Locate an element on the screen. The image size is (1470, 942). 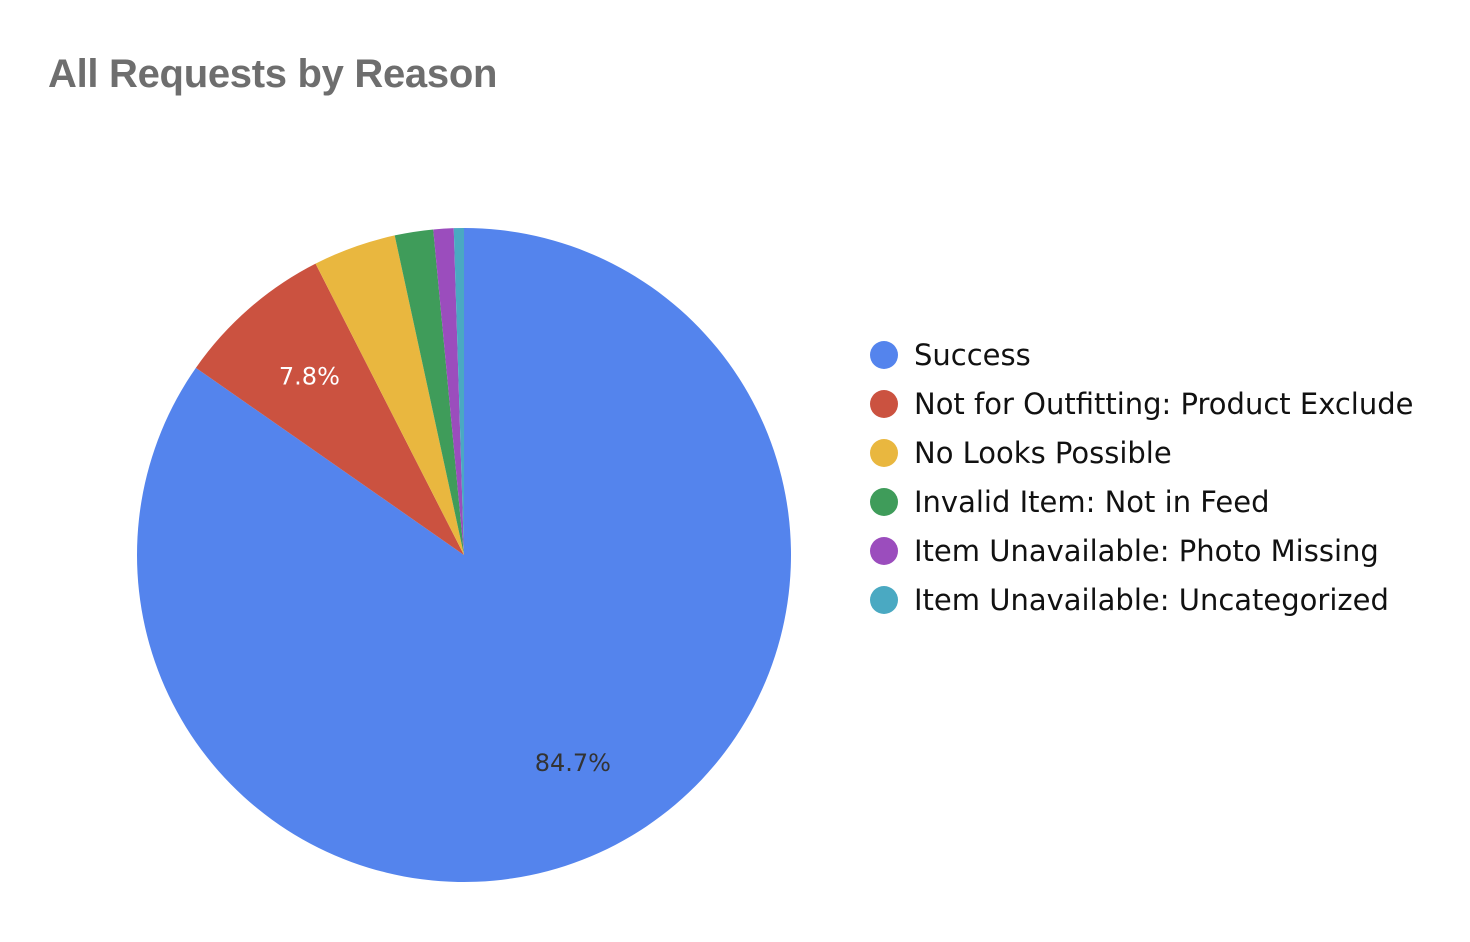
legend-item: No Looks Possible is located at coordinates (1141, 452).